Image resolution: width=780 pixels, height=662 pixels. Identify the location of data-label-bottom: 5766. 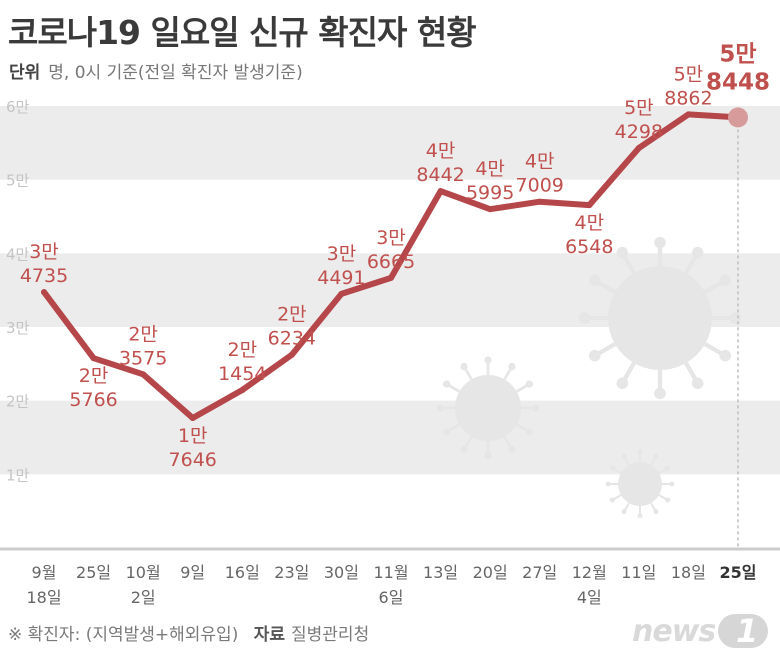
(93, 400).